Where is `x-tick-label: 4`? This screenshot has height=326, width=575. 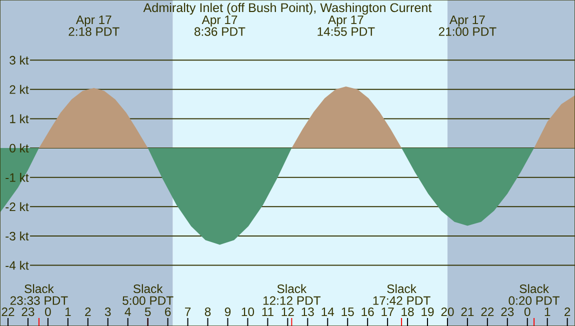
x-tick-label: 4 is located at coordinates (127, 312).